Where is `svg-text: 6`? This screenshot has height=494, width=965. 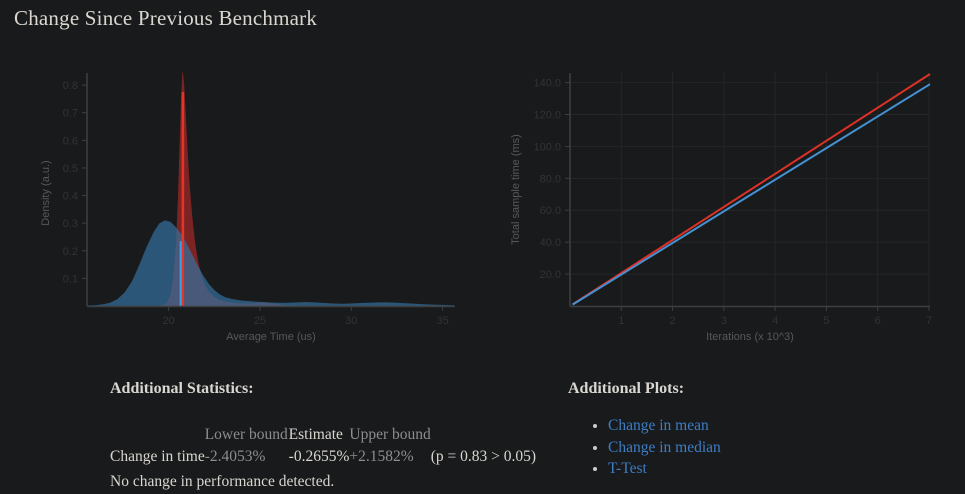 svg-text: 6 is located at coordinates (878, 321).